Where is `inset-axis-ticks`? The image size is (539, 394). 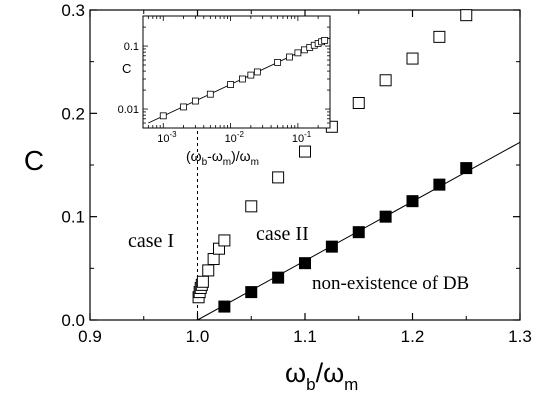
inset-axis-ticks is located at coordinates (236, 72).